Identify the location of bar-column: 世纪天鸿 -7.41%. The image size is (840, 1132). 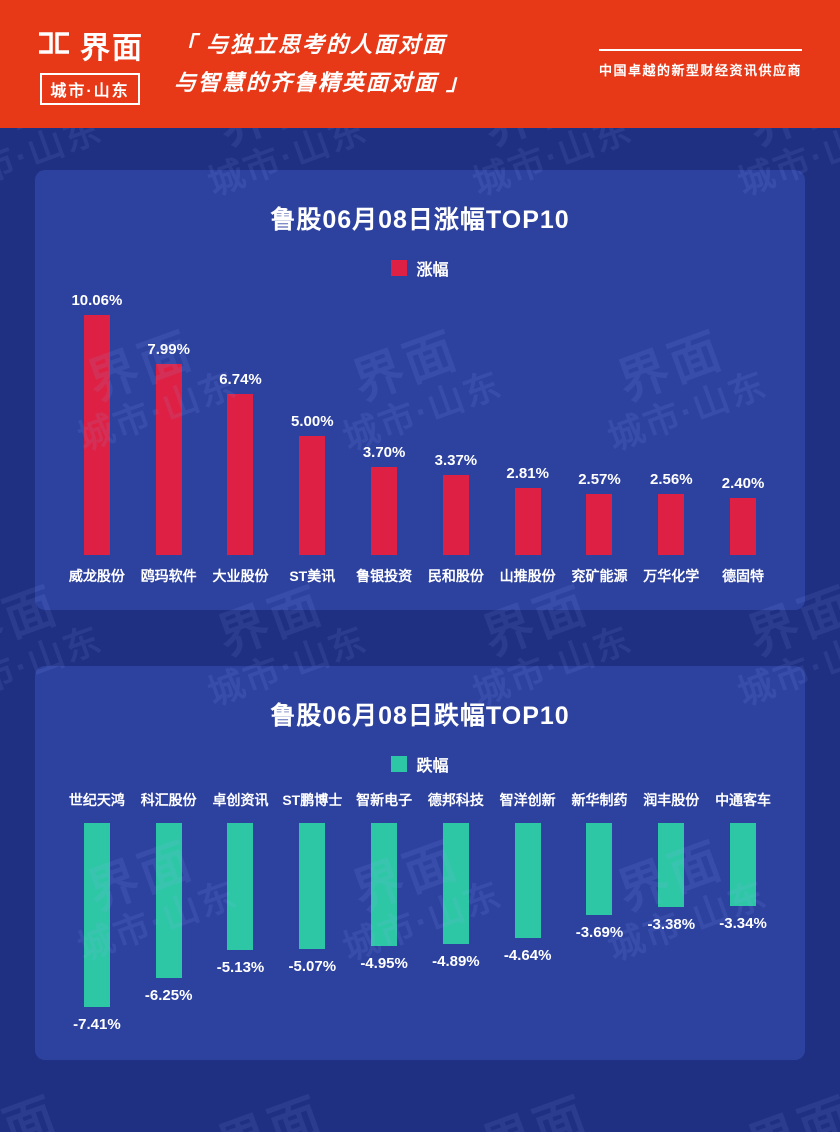
(97, 911).